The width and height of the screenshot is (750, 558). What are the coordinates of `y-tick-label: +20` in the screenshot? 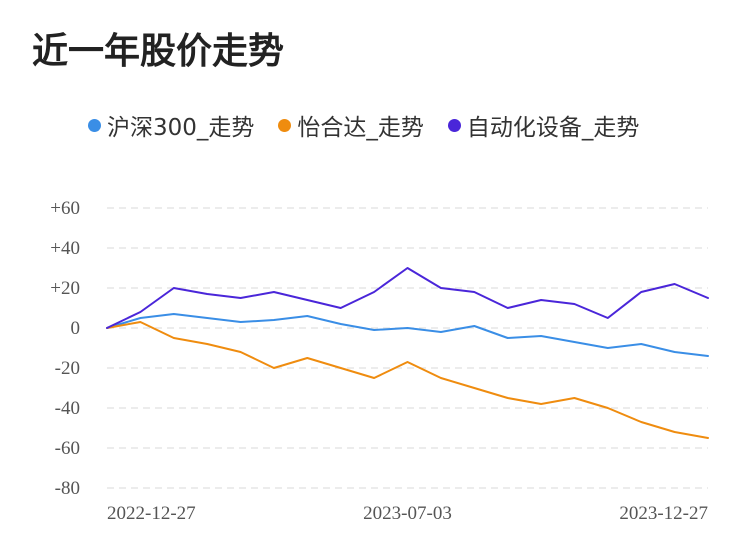 It's located at (65, 288).